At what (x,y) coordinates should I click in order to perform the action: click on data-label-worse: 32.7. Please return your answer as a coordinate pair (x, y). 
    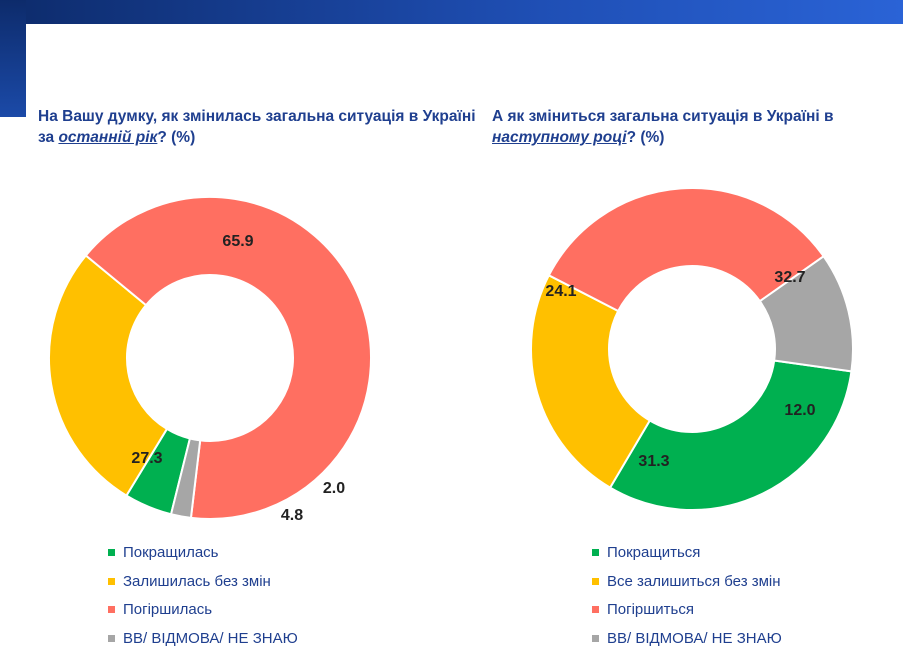
    Looking at the image, I should click on (789, 277).